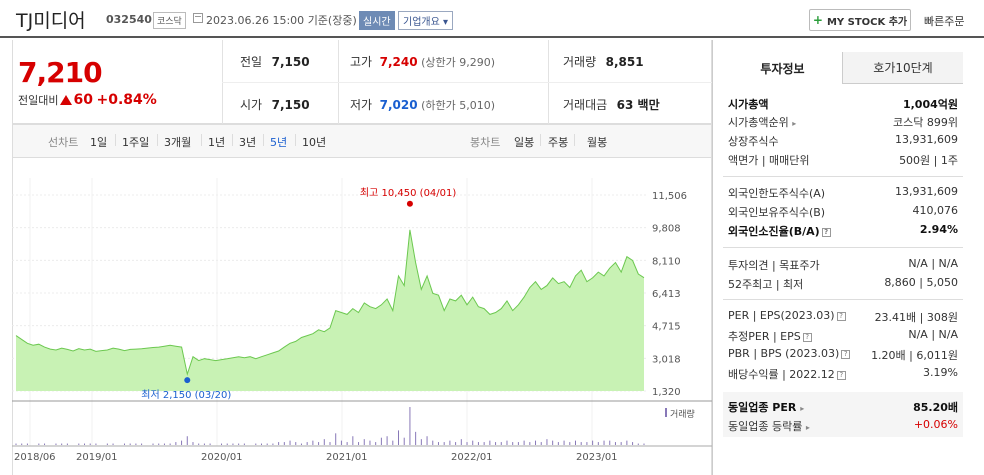  Describe the element at coordinates (843, 213) in the screenshot. I see `foreign-hold-row: 외국인보유주식수(B) 410,076` at that location.